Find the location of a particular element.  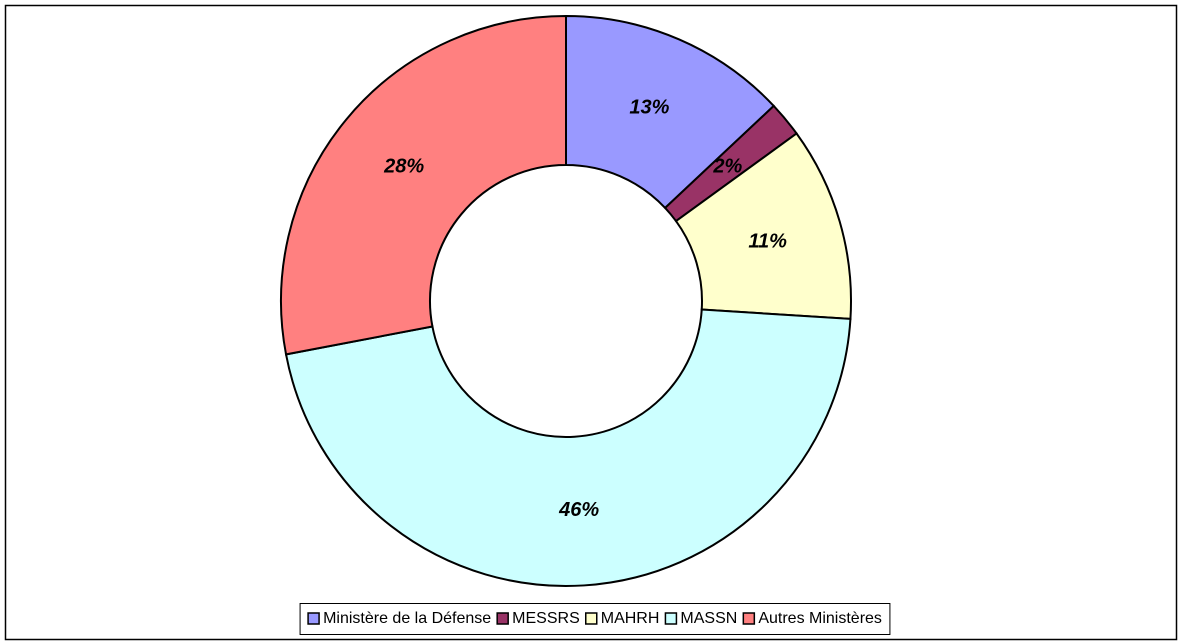

legend-label: MAHRH is located at coordinates (630, 618).